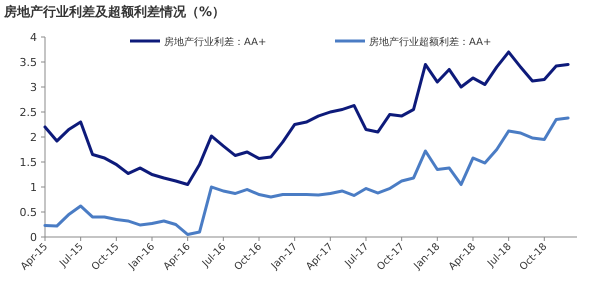  What do you see at coordinates (28, 162) in the screenshot?
I see `y-tick-label: 1.5` at bounding box center [28, 162].